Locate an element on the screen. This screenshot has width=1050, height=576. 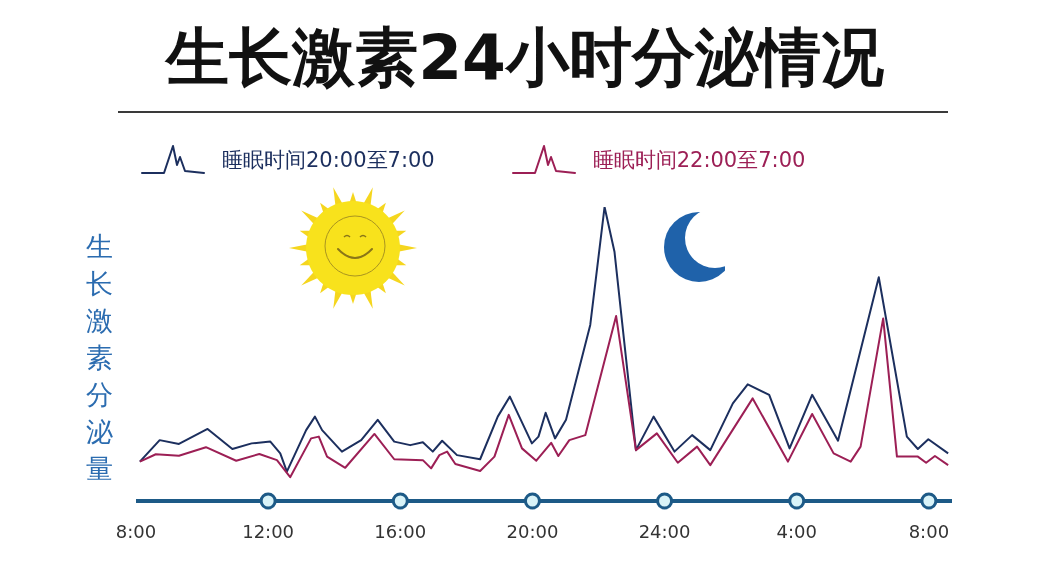
x-tick-label: 20:00 is located at coordinates (532, 531).